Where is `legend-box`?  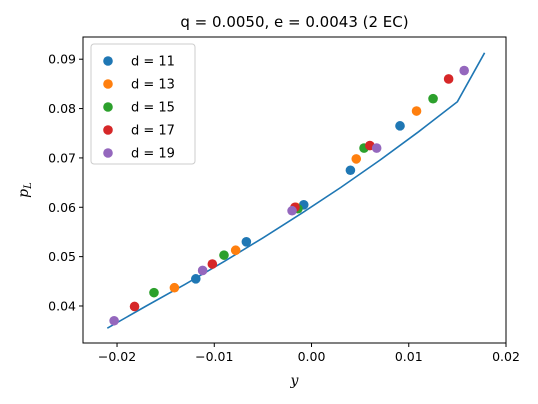
legend-box is located at coordinates (143, 104).